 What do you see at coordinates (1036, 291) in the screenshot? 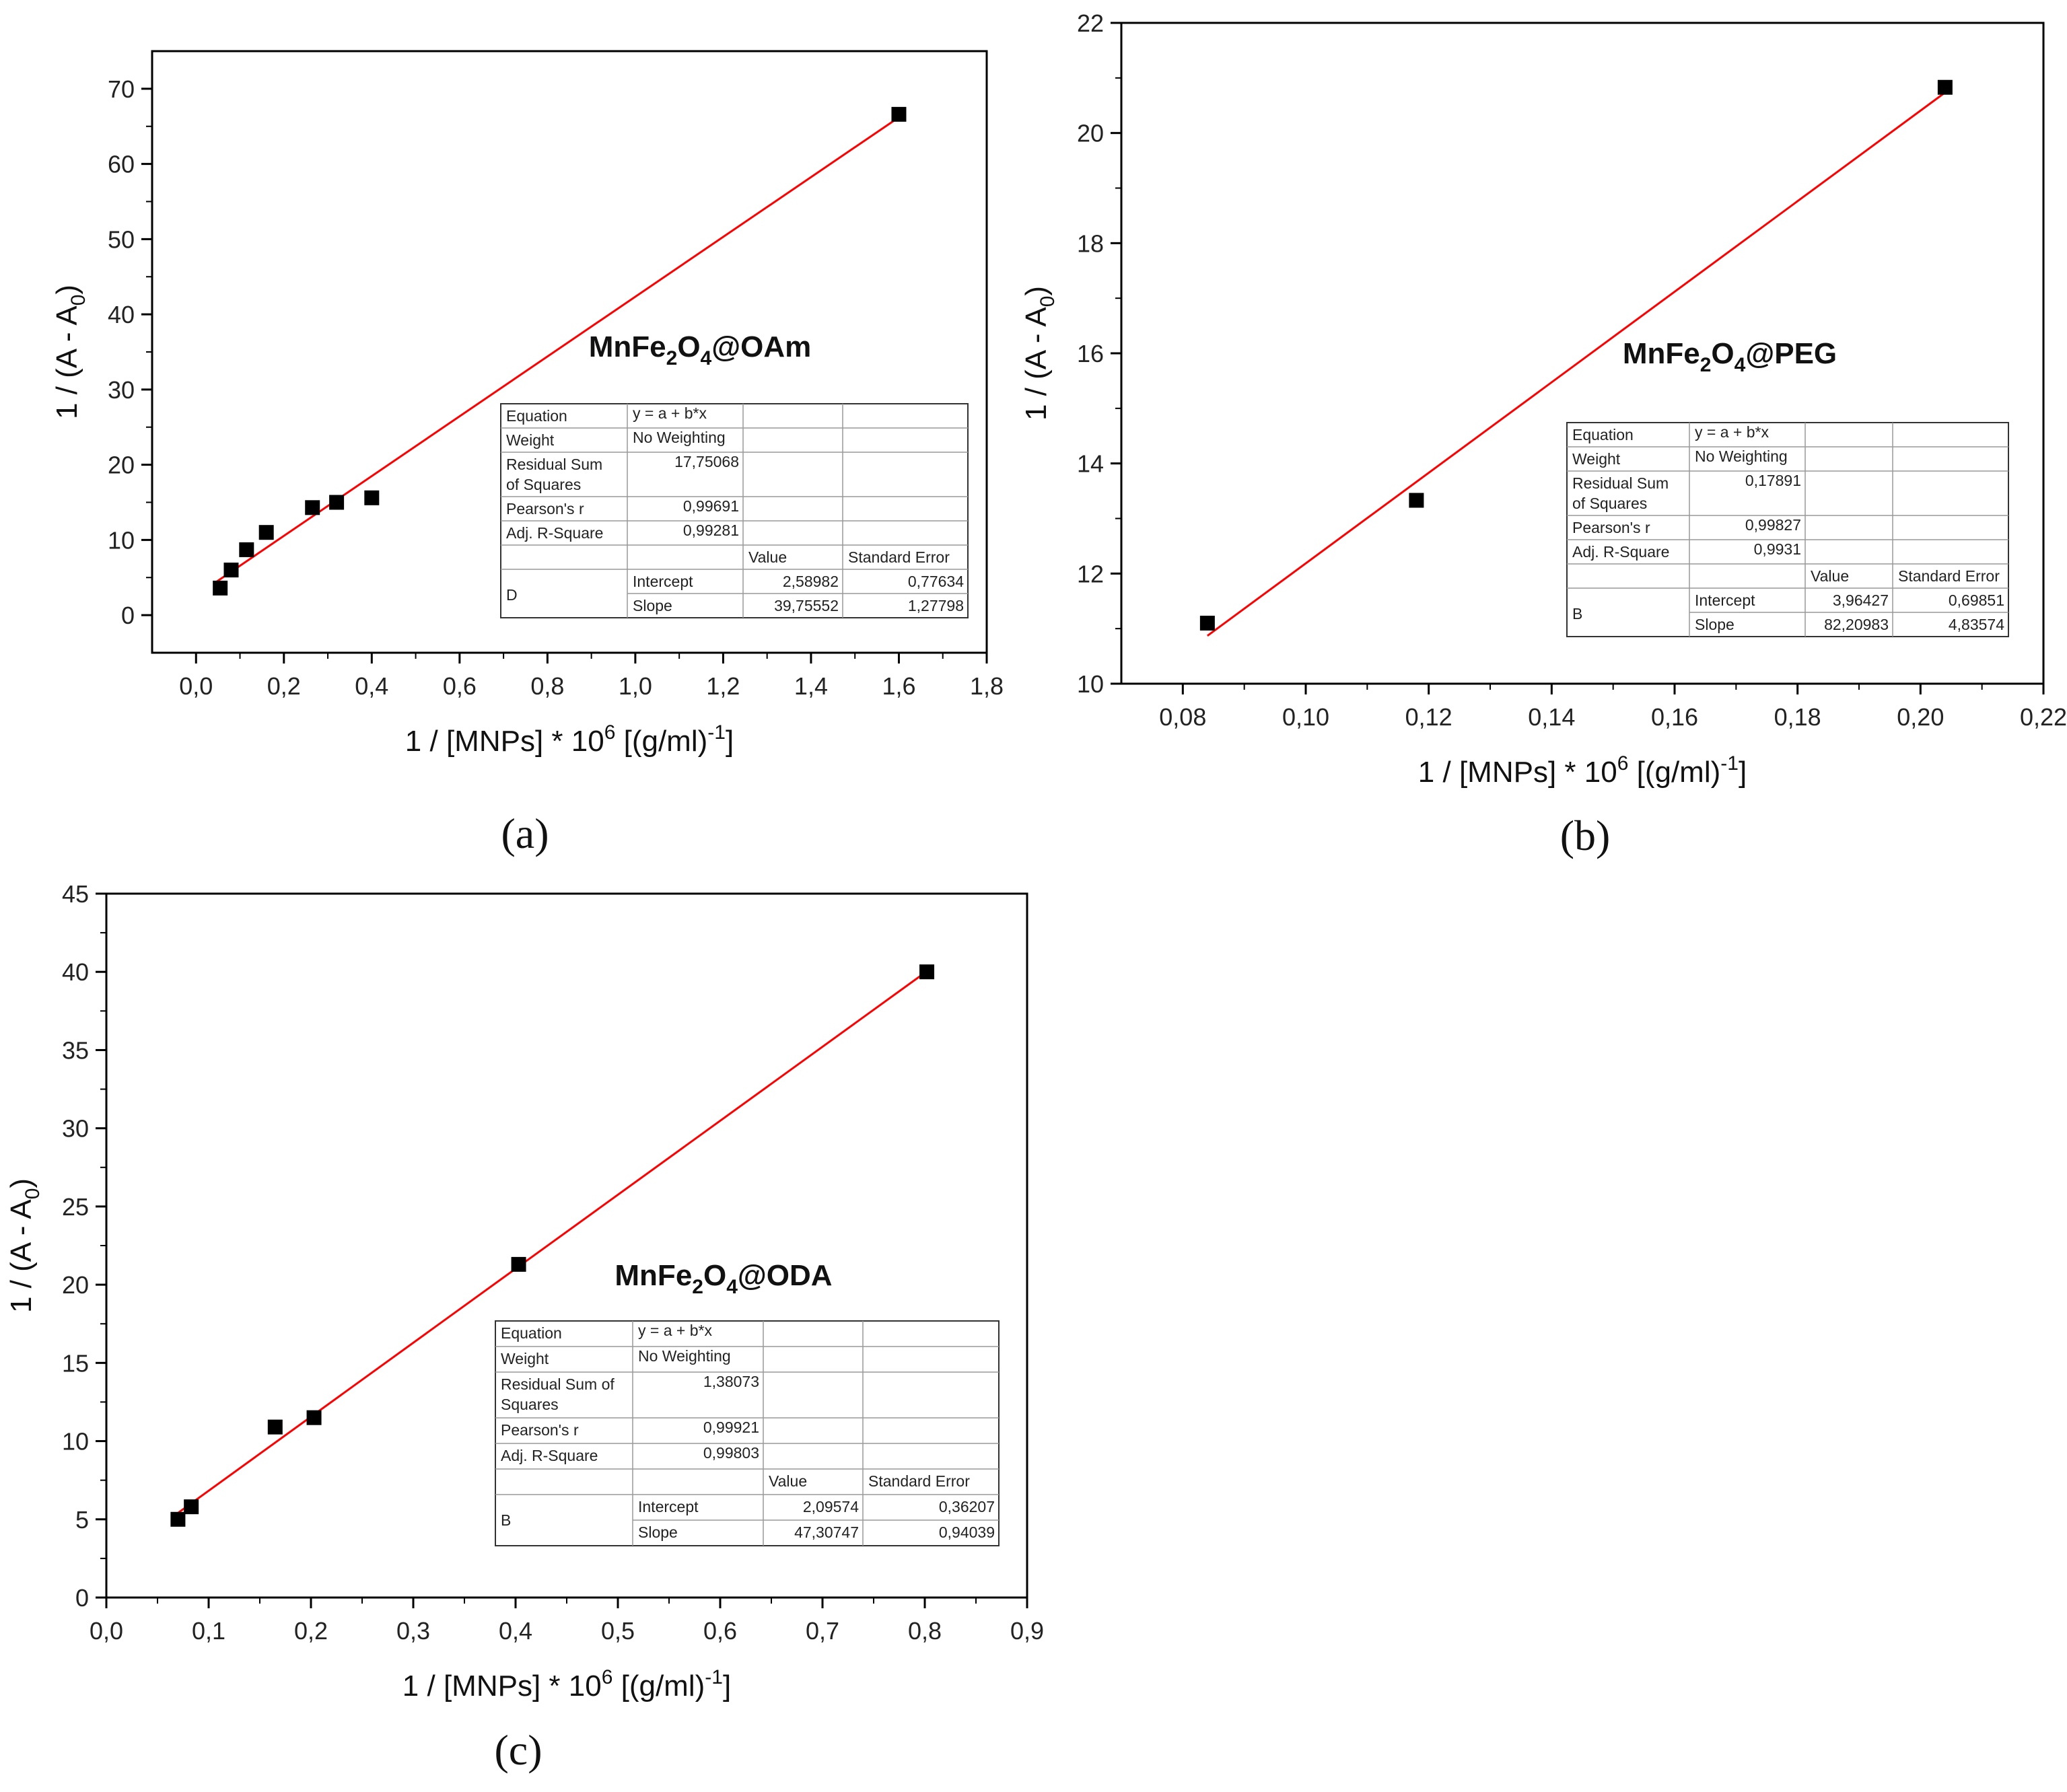
I see `y-axis-title-end: )` at bounding box center [1036, 291].